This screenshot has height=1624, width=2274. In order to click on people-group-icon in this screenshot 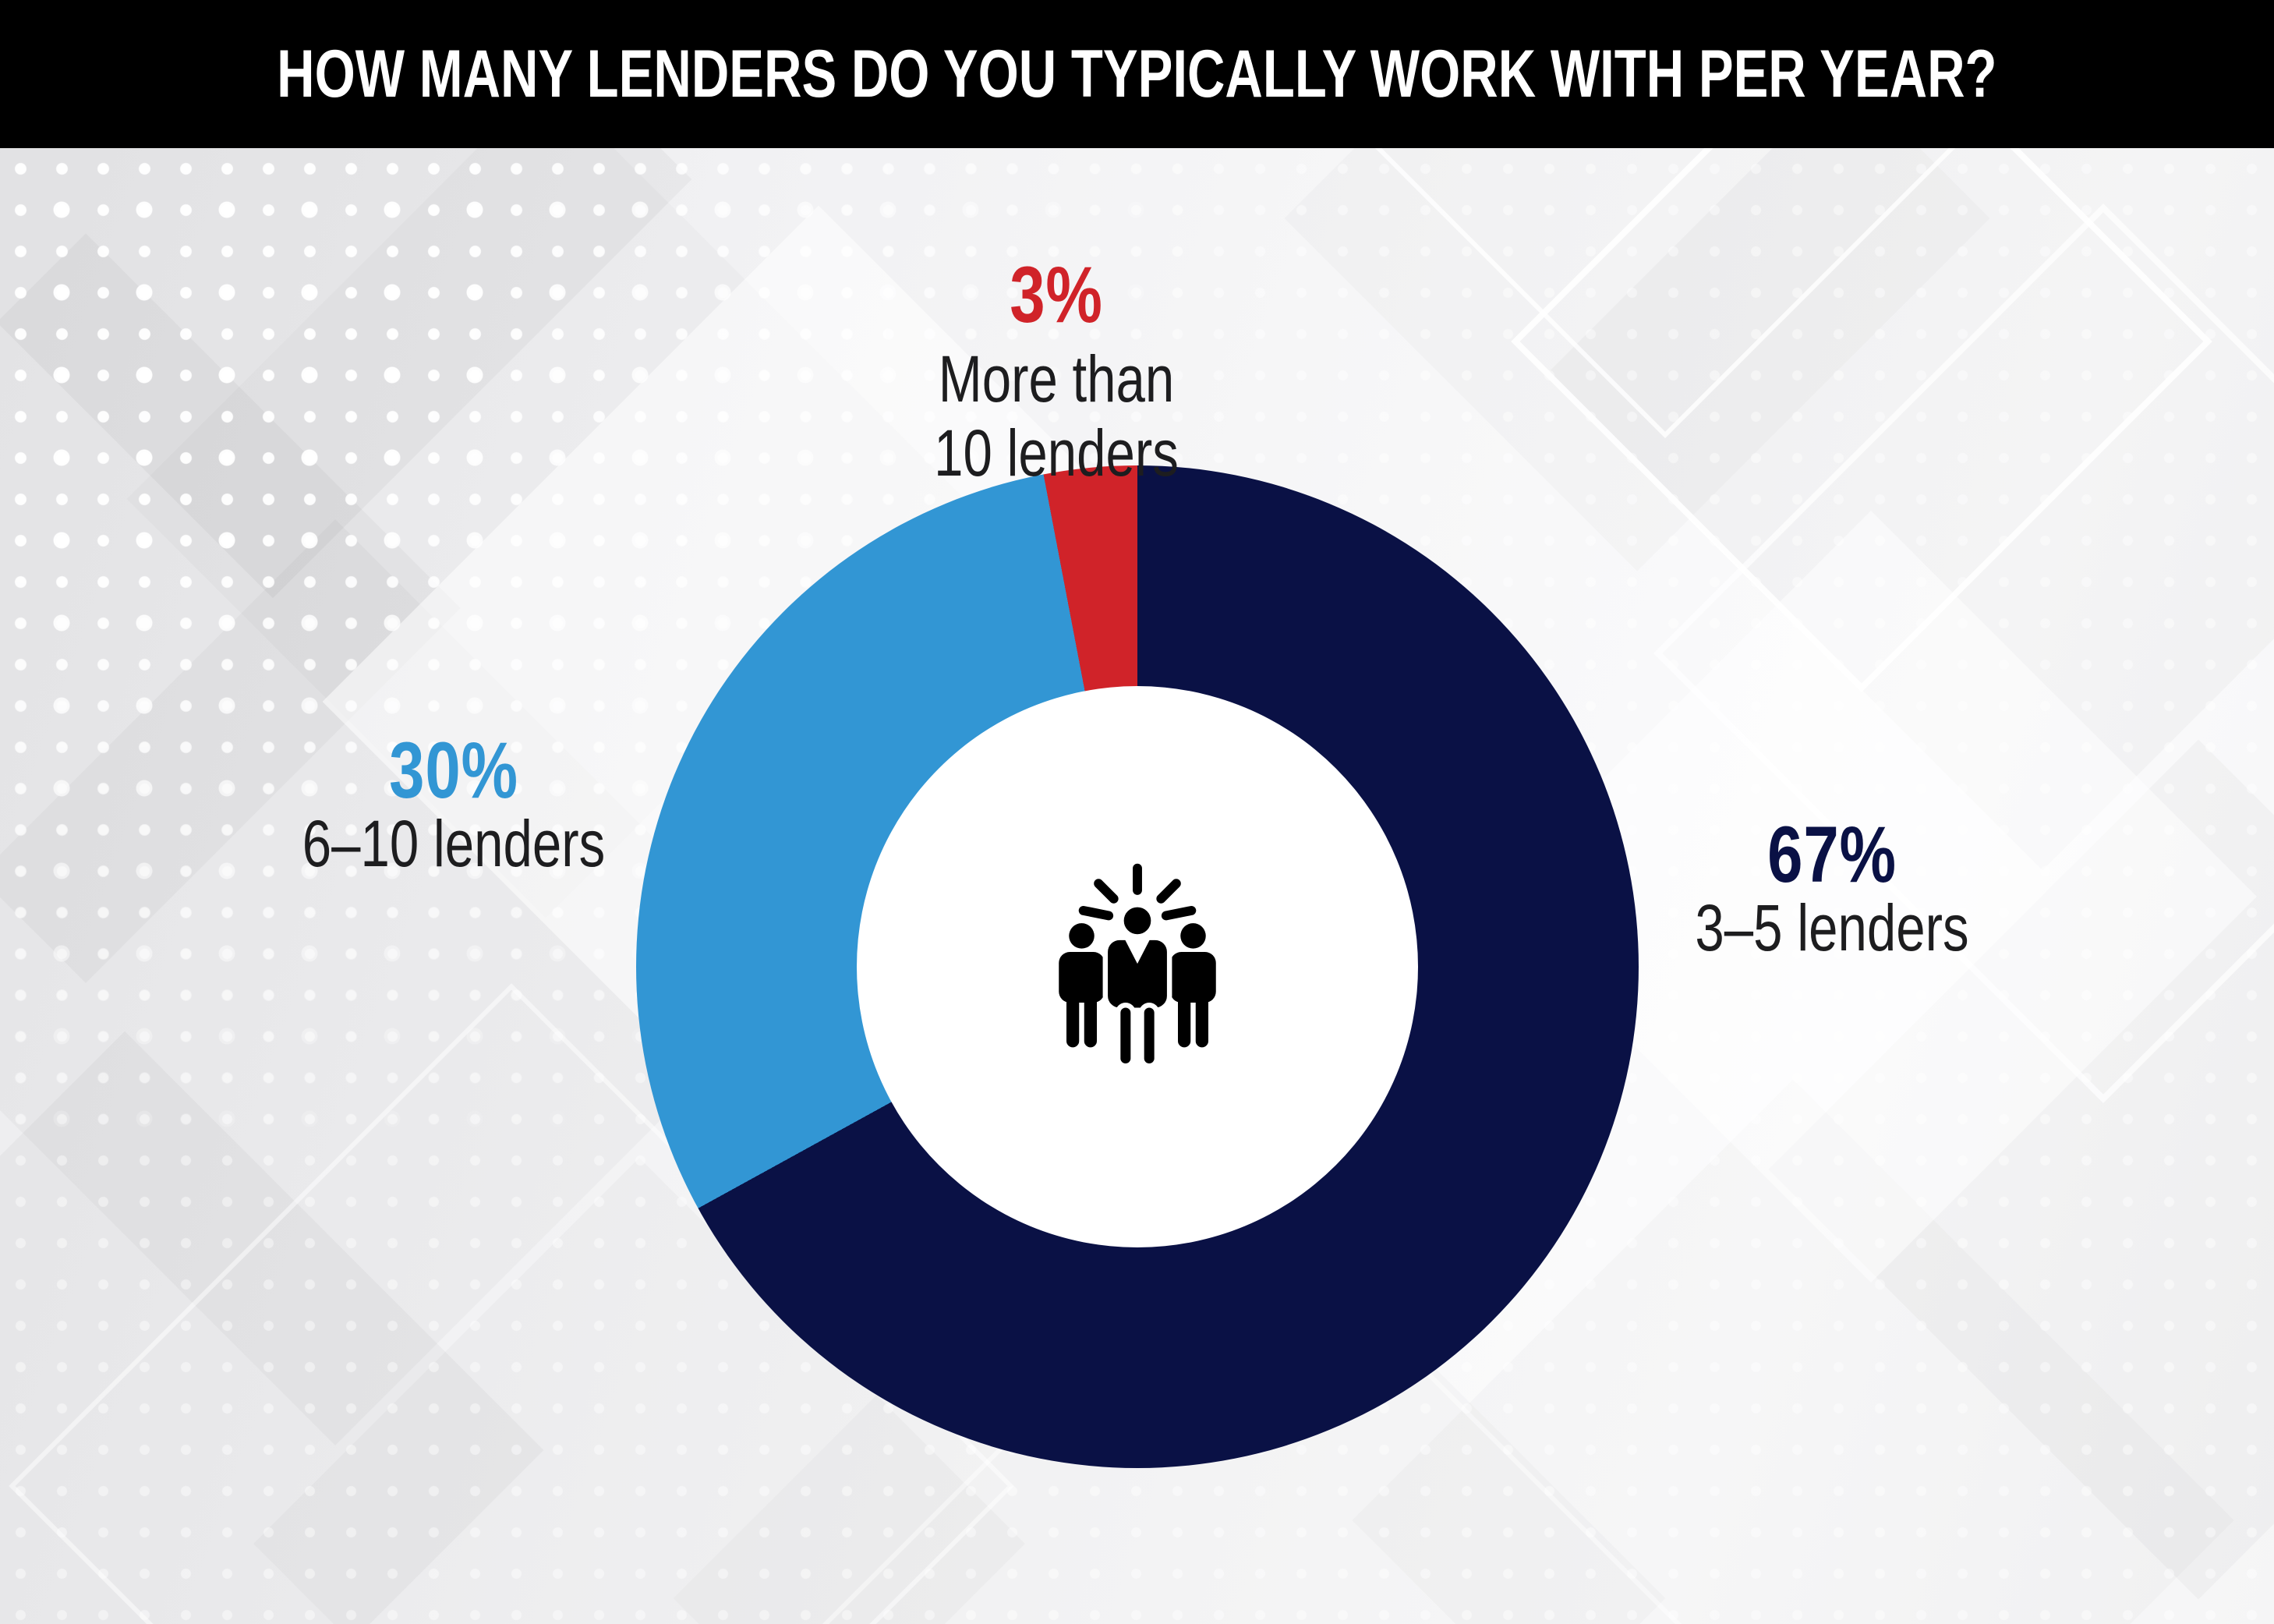, I will do `click(1137, 965)`.